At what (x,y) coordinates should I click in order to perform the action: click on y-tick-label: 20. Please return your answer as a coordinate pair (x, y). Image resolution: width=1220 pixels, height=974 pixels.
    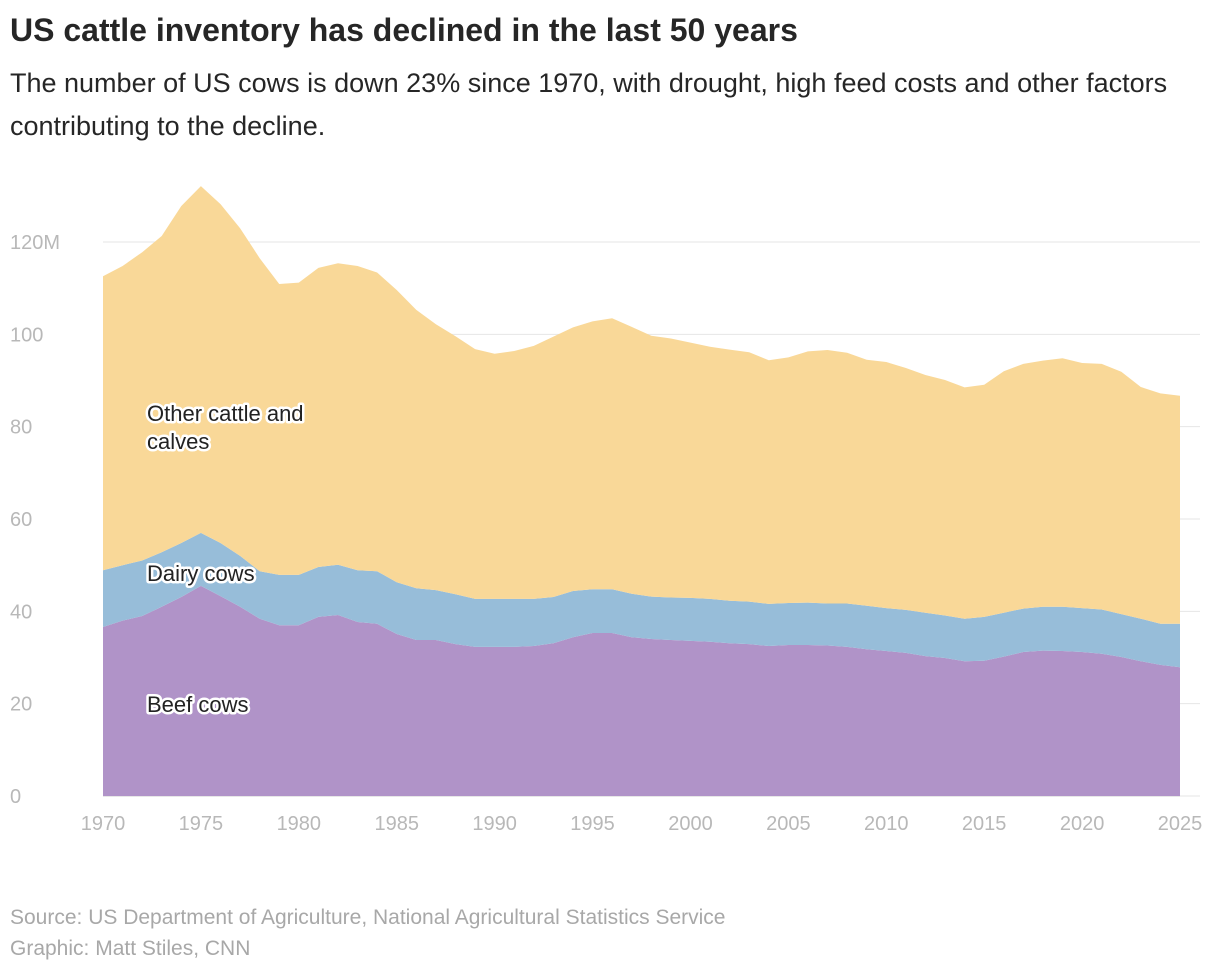
    Looking at the image, I should click on (21, 705).